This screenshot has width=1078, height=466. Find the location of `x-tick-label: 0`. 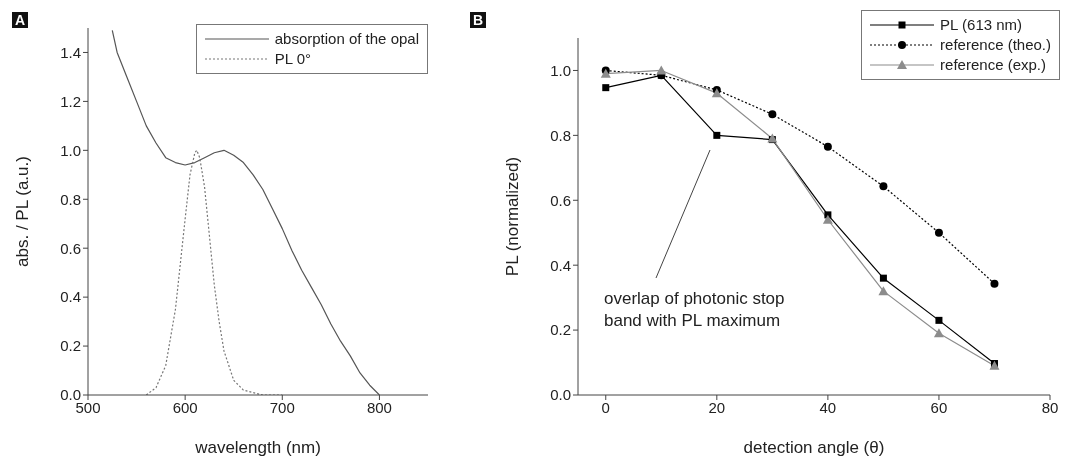

x-tick-label: 0 is located at coordinates (605, 407).